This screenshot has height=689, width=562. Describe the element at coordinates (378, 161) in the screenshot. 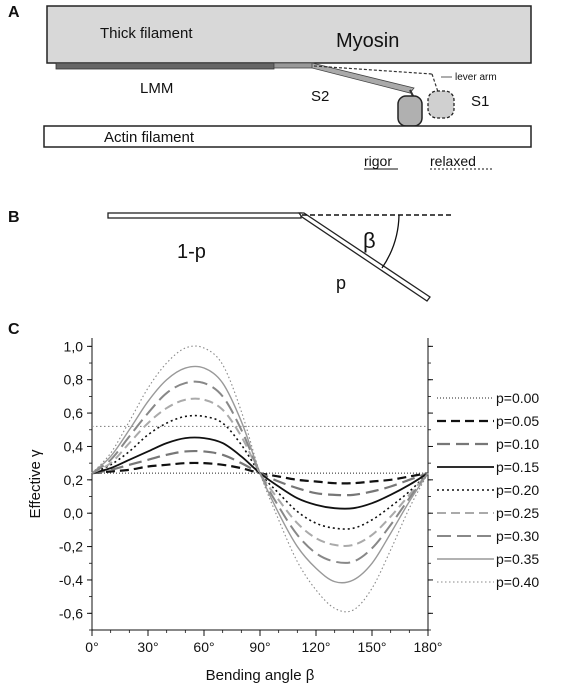

I see `rigor-label: rigor` at that location.